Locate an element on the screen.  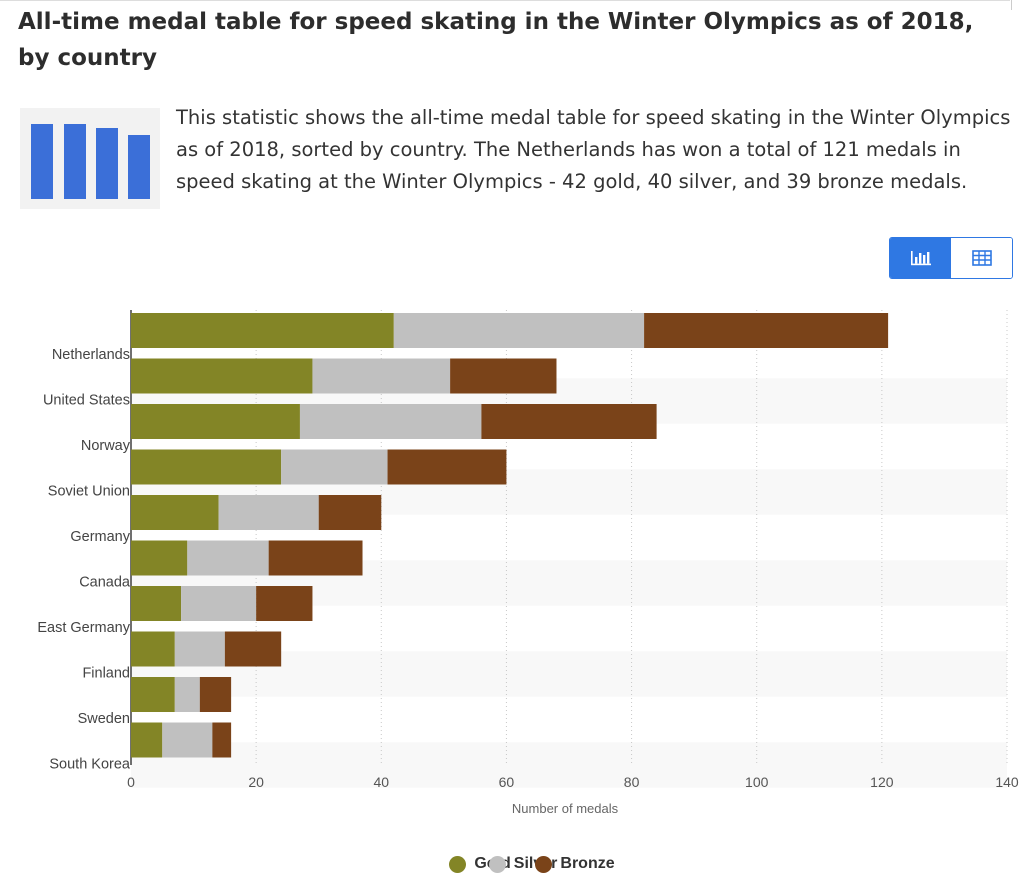
x-tick-label: 120 is located at coordinates (882, 782).